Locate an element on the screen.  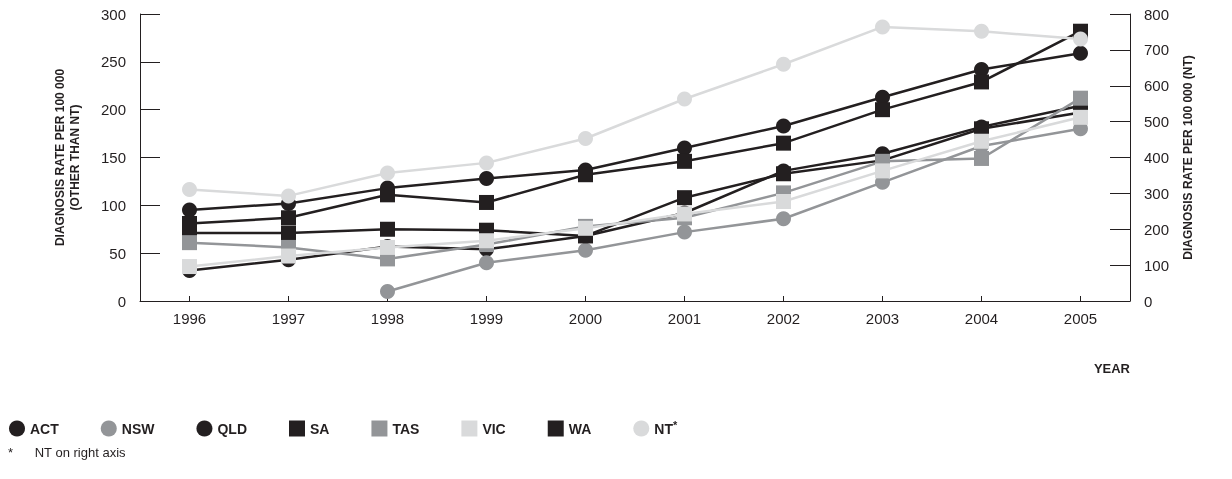
y-tick-label: 0 is located at coordinates (121, 301).